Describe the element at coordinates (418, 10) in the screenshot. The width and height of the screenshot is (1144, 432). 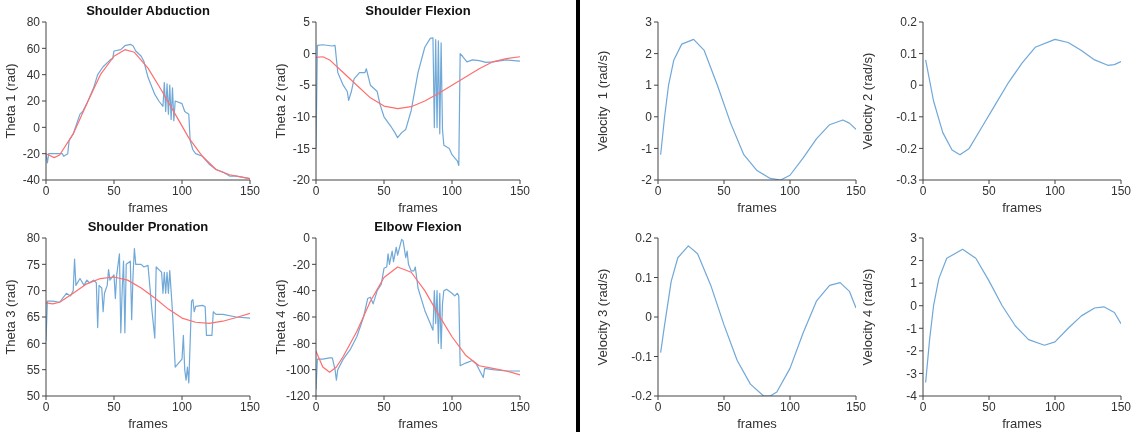
I see `chart-title: Shoulder Flexion` at that location.